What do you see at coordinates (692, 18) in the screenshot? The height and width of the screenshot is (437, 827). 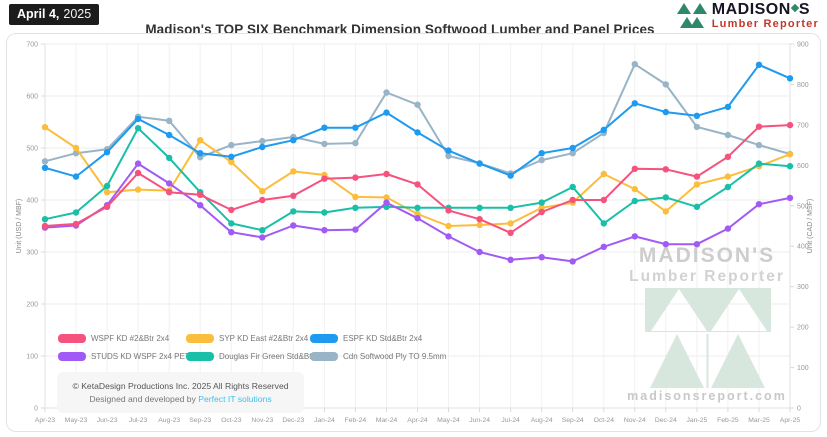 I see `madison-triangles-icon` at bounding box center [692, 18].